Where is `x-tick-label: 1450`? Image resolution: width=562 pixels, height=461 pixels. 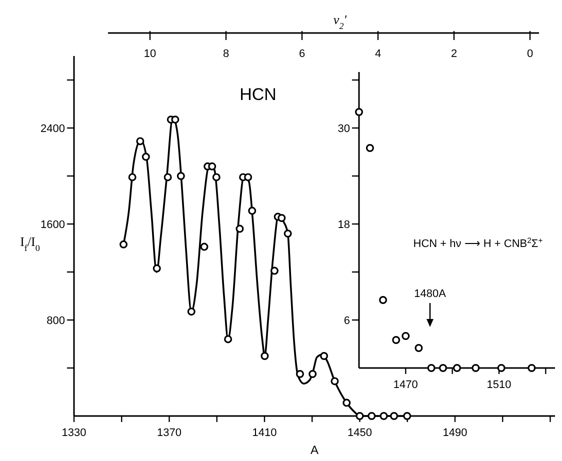 x-tick-label: 1450 is located at coordinates (360, 433).